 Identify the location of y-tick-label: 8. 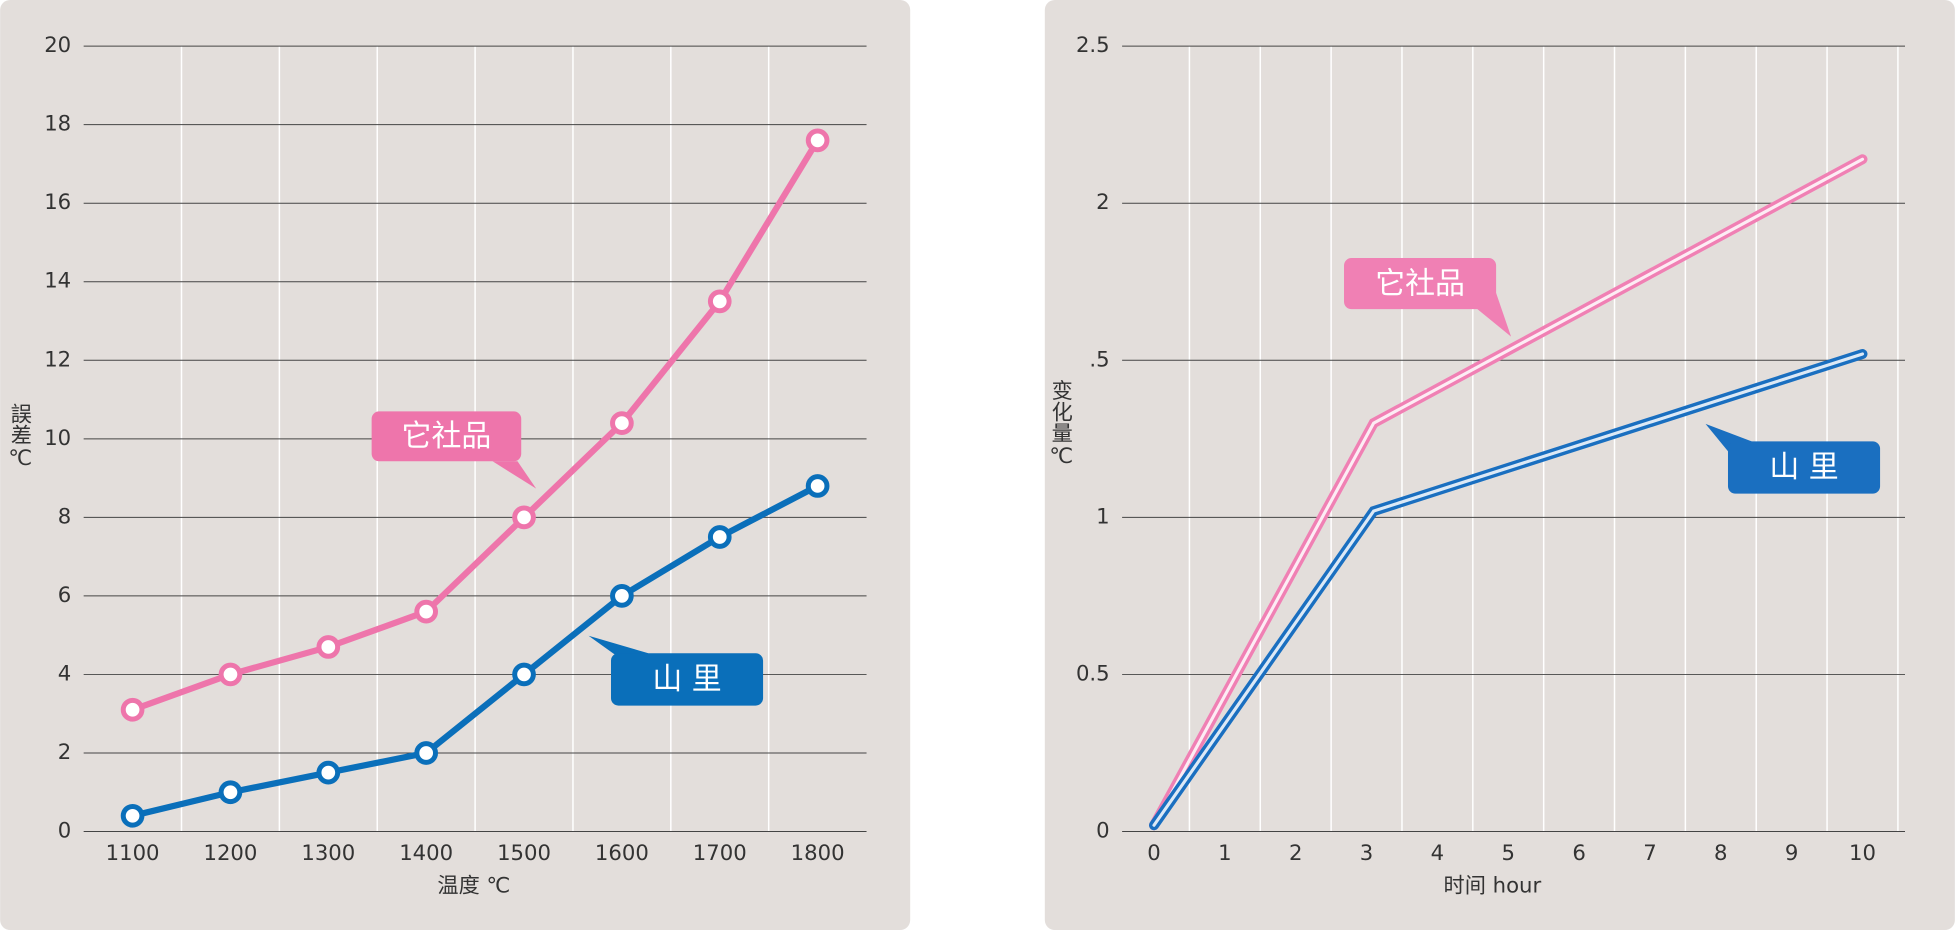
(64, 515).